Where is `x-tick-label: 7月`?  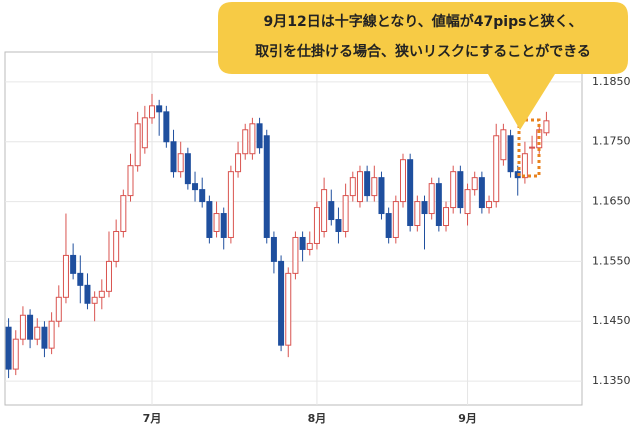 x-tick-label: 7月 is located at coordinates (152, 418).